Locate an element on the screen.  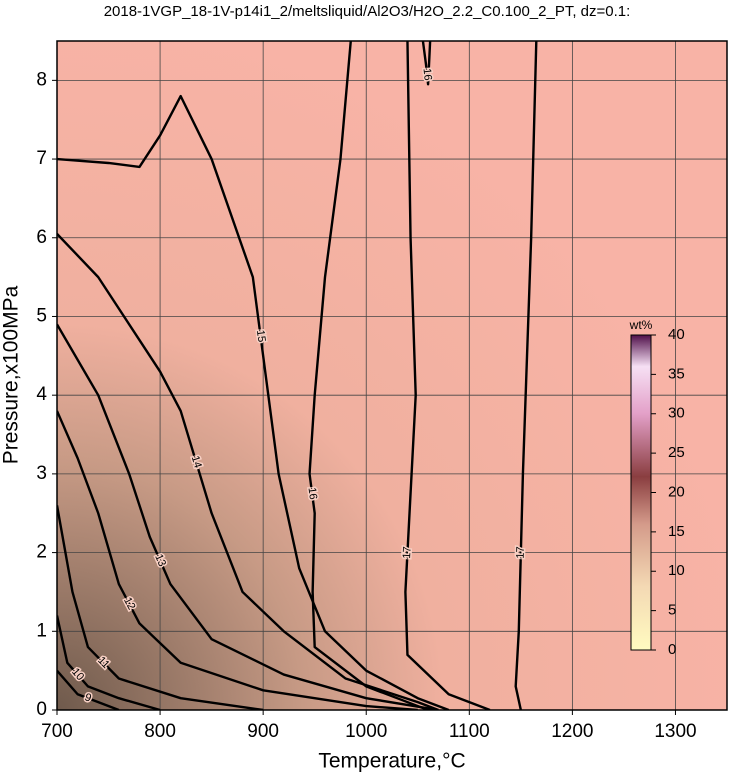
y-axis-title: Pressure,x100MPa is located at coordinates (11, 374).